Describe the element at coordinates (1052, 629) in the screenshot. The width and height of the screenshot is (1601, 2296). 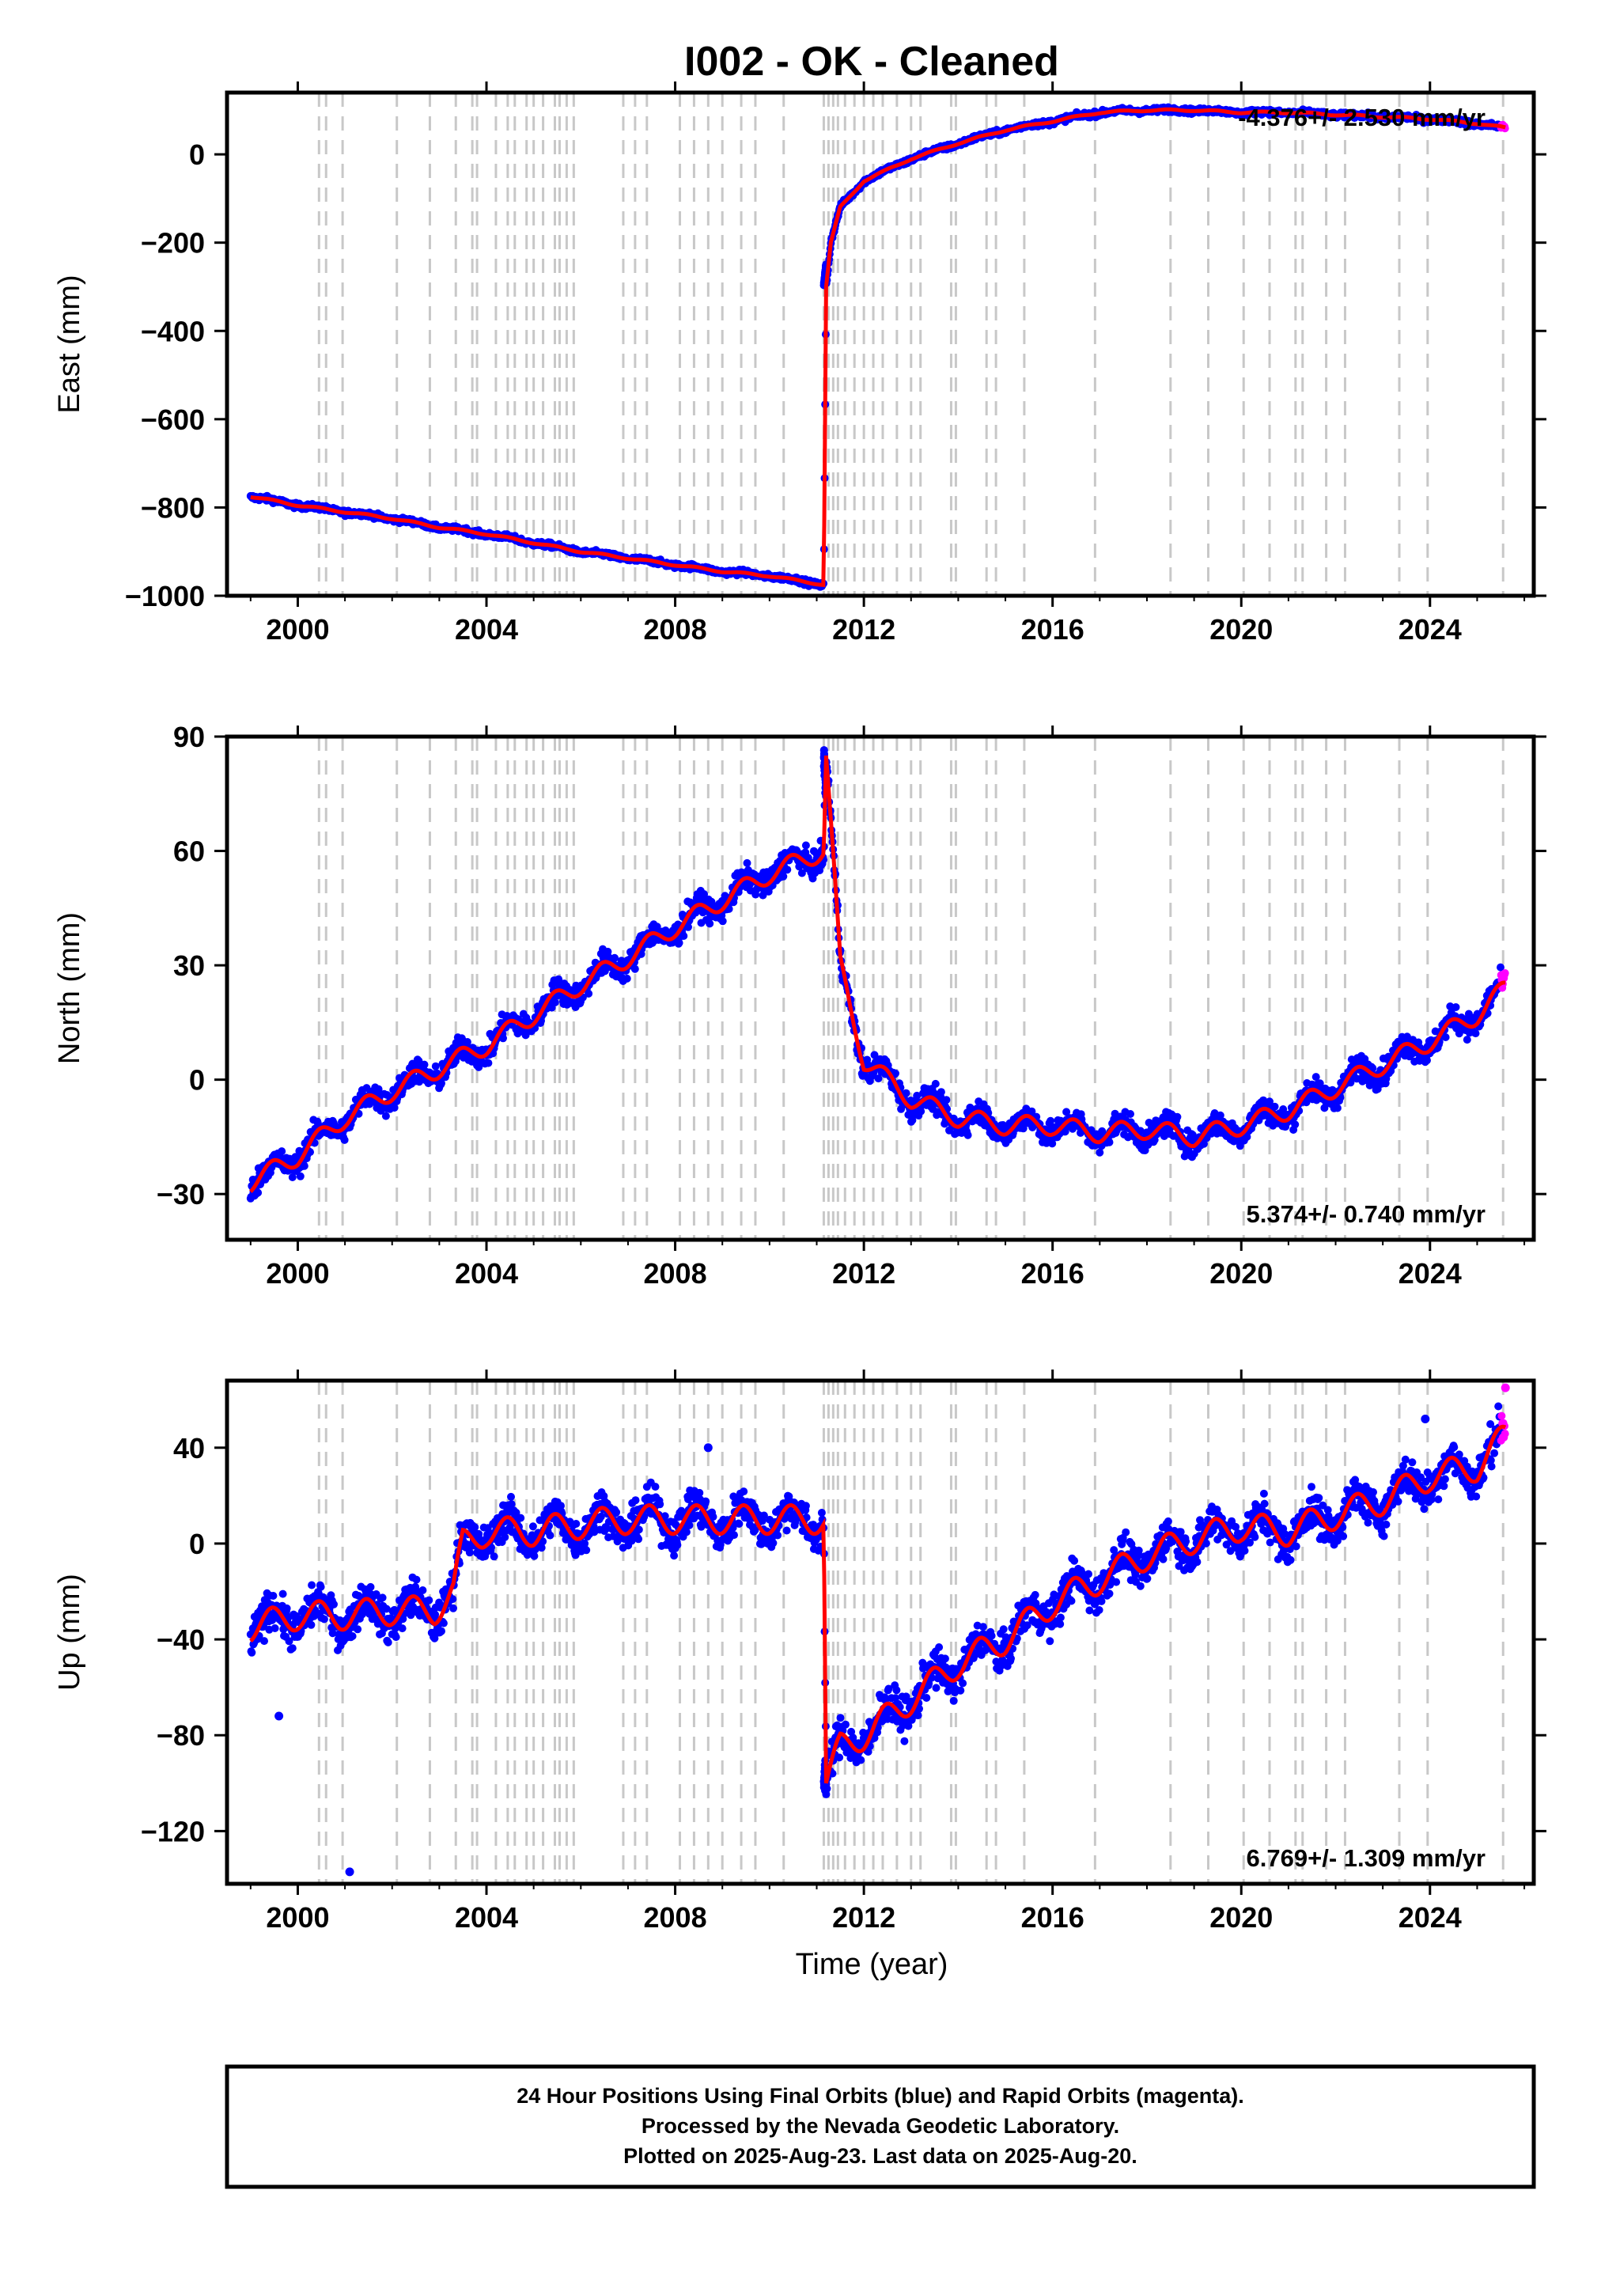
I see `x-tick-label: 2016` at that location.